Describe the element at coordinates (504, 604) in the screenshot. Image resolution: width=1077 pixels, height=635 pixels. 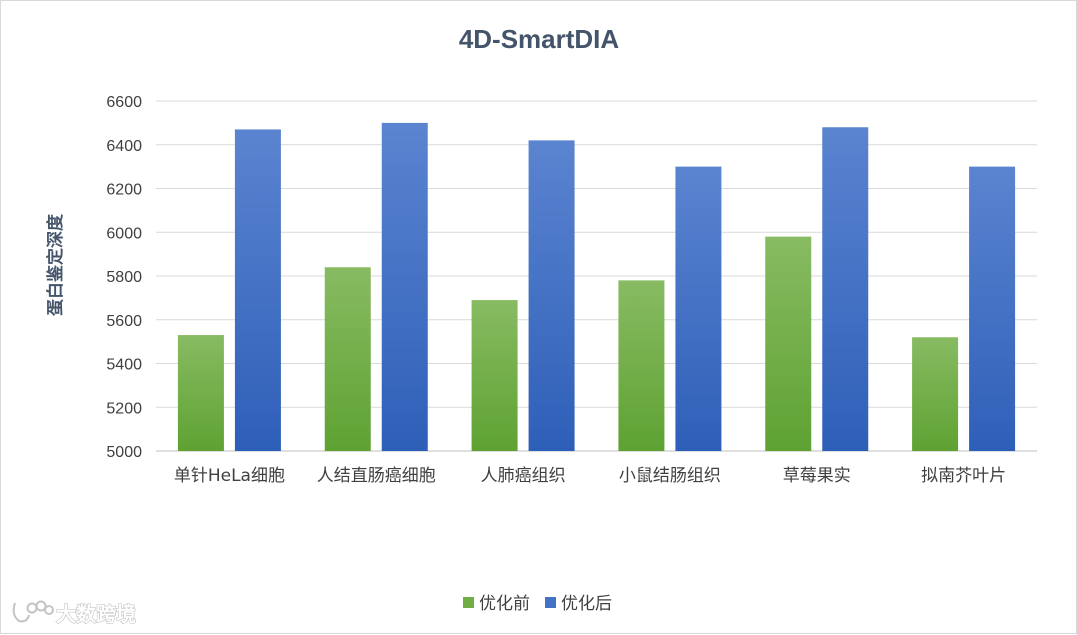
I see `legend-label: 优化前` at that location.